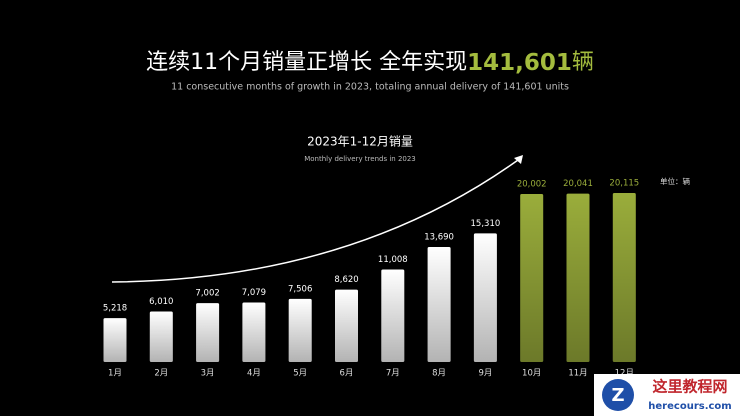  Describe the element at coordinates (346, 280) in the screenshot. I see `value-label: 8,620` at that location.